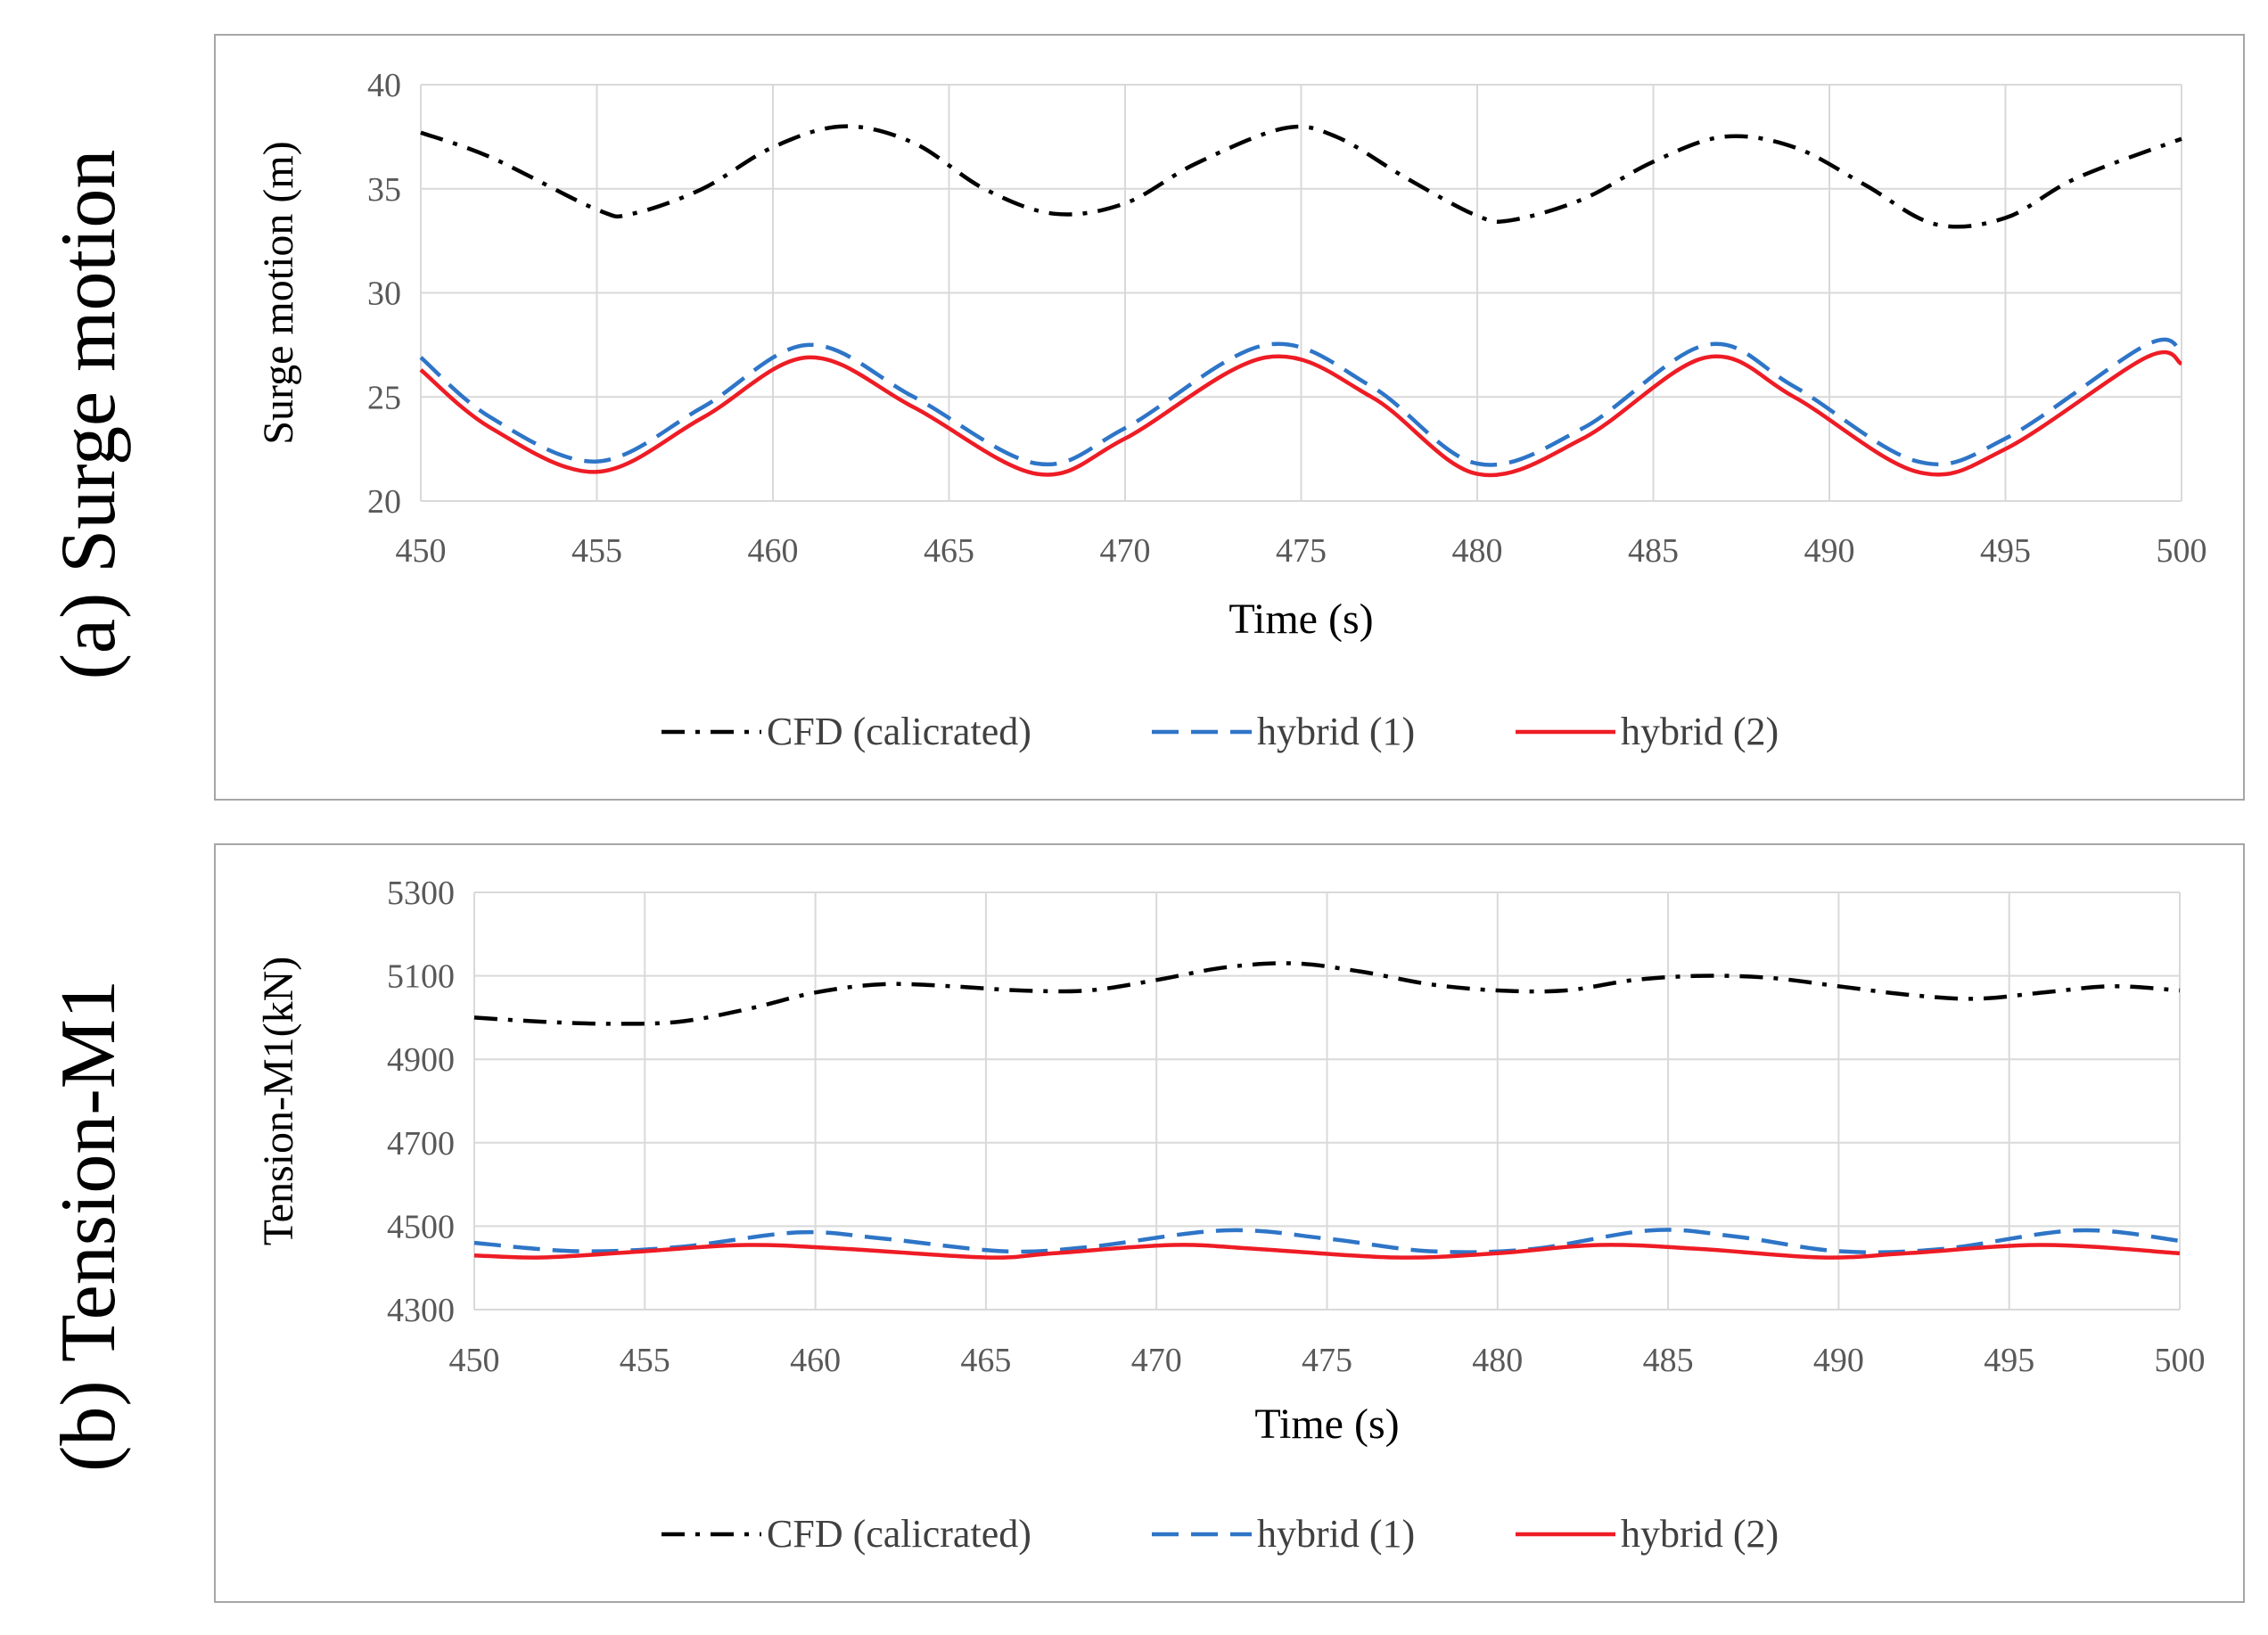 This screenshot has height=1635, width=2268. I want to click on y-tick-label: 40, so click(384, 85).